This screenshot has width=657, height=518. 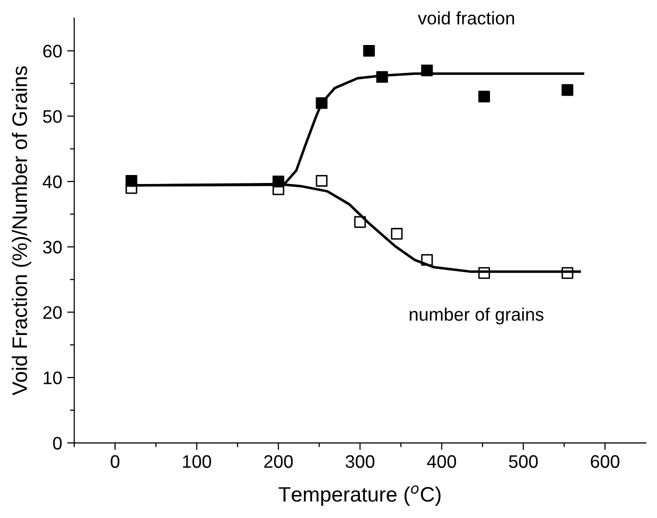 What do you see at coordinates (52, 312) in the screenshot?
I see `y-tick-label: 20` at bounding box center [52, 312].